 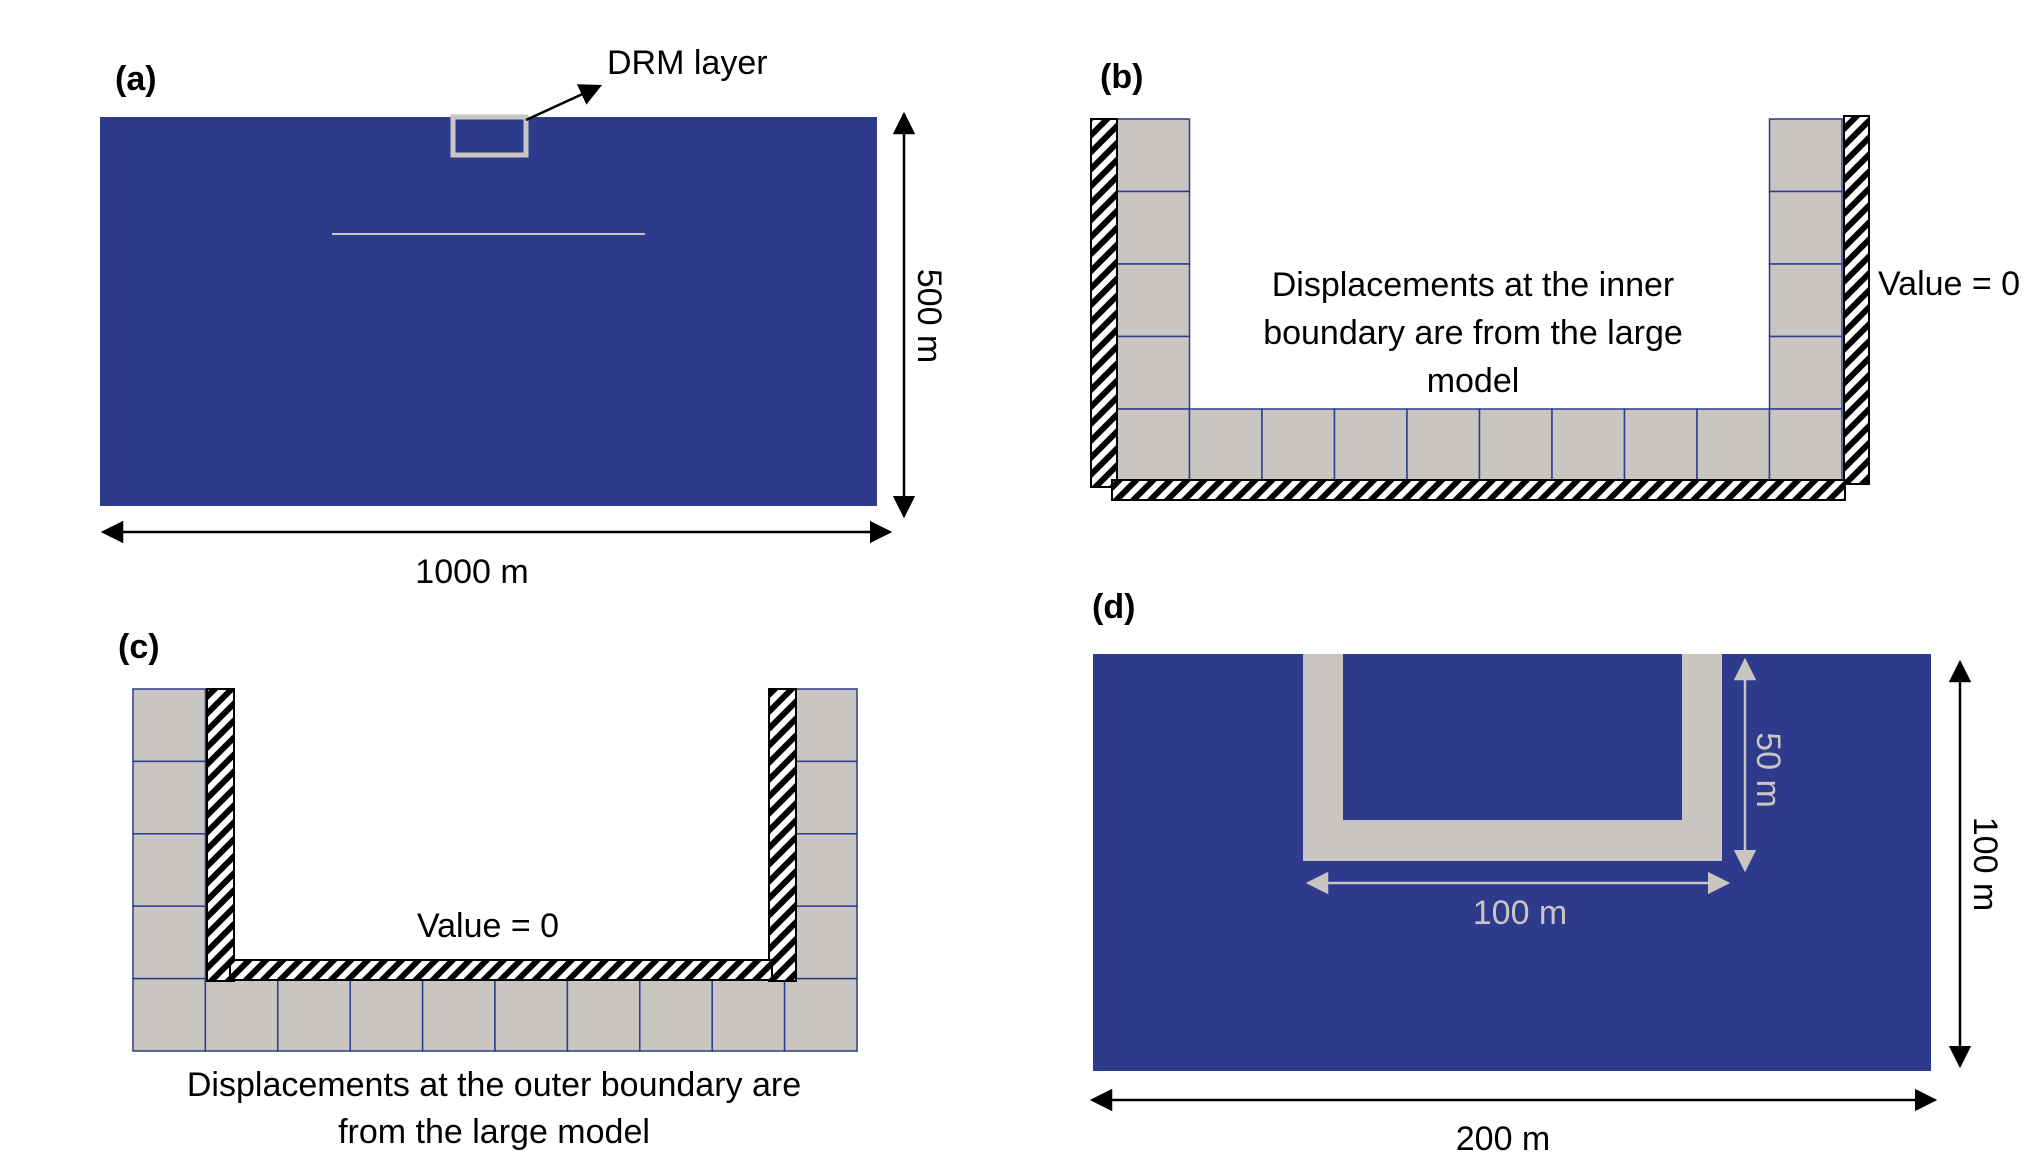 What do you see at coordinates (1113, 607) in the screenshot?
I see `panel-d-label: (d)` at bounding box center [1113, 607].